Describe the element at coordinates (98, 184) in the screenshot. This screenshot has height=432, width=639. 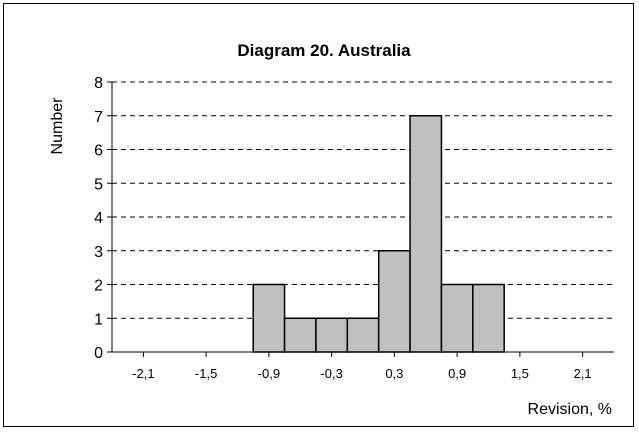
I see `y-tick-label: 5` at that location.